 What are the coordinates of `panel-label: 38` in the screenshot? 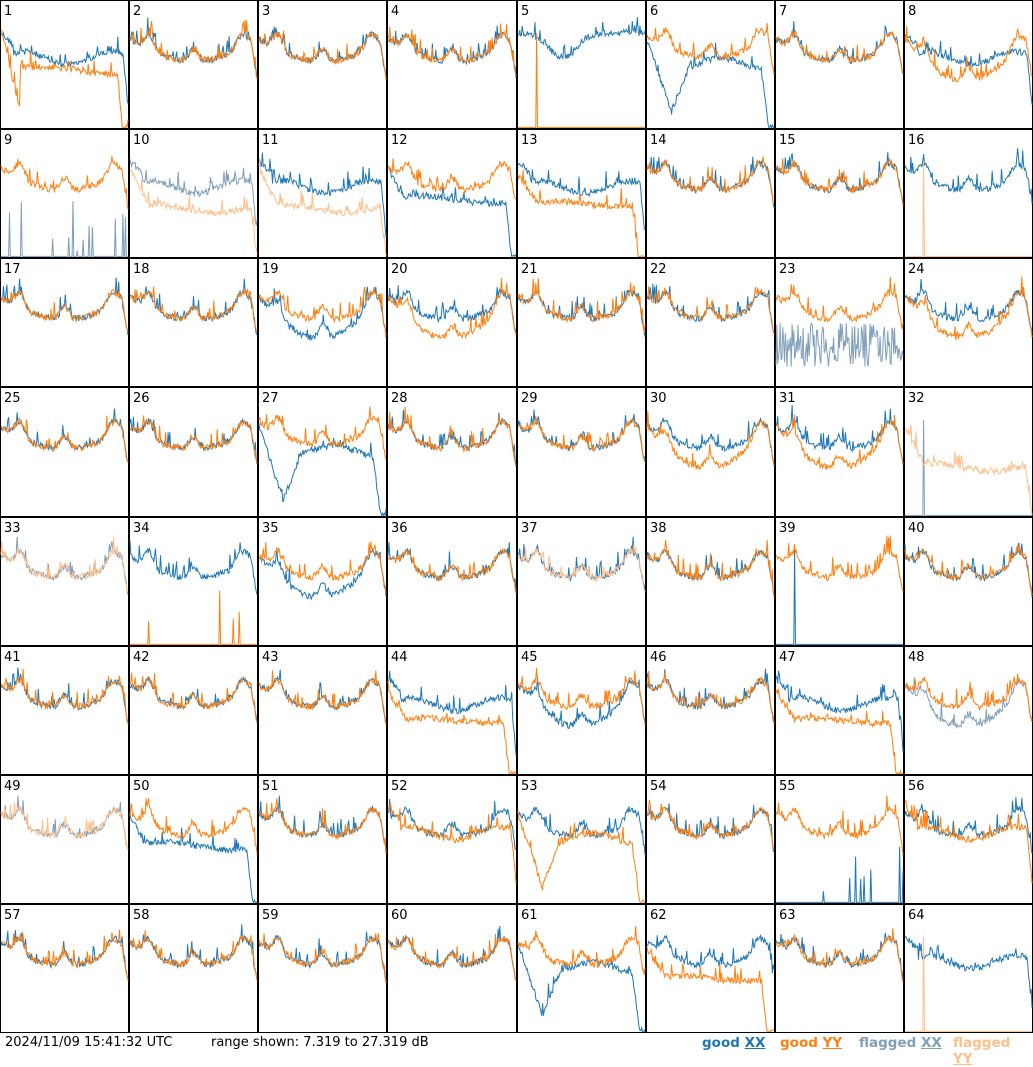 It's located at (658, 528).